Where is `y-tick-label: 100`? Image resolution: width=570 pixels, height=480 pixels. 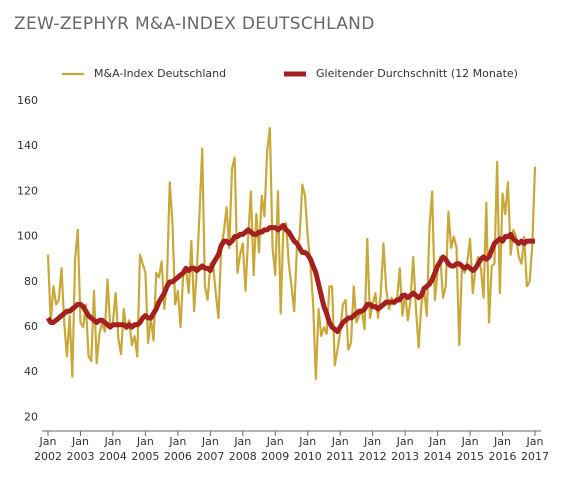
y-tick-label: 100 is located at coordinates (27, 236).